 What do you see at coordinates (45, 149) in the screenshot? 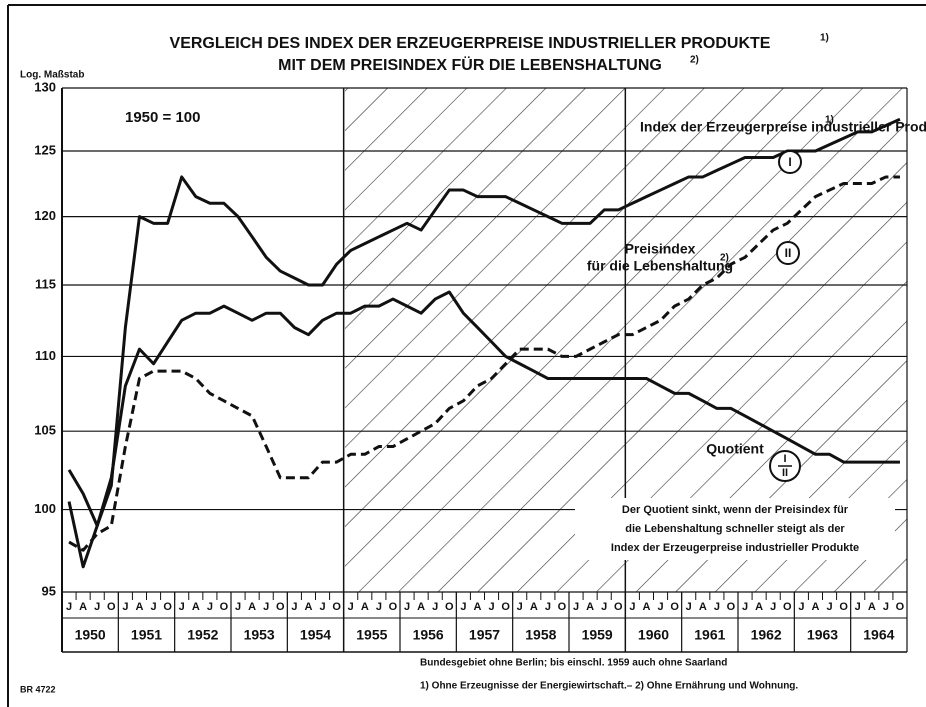
I see `y-tick-label: 125` at bounding box center [45, 149].